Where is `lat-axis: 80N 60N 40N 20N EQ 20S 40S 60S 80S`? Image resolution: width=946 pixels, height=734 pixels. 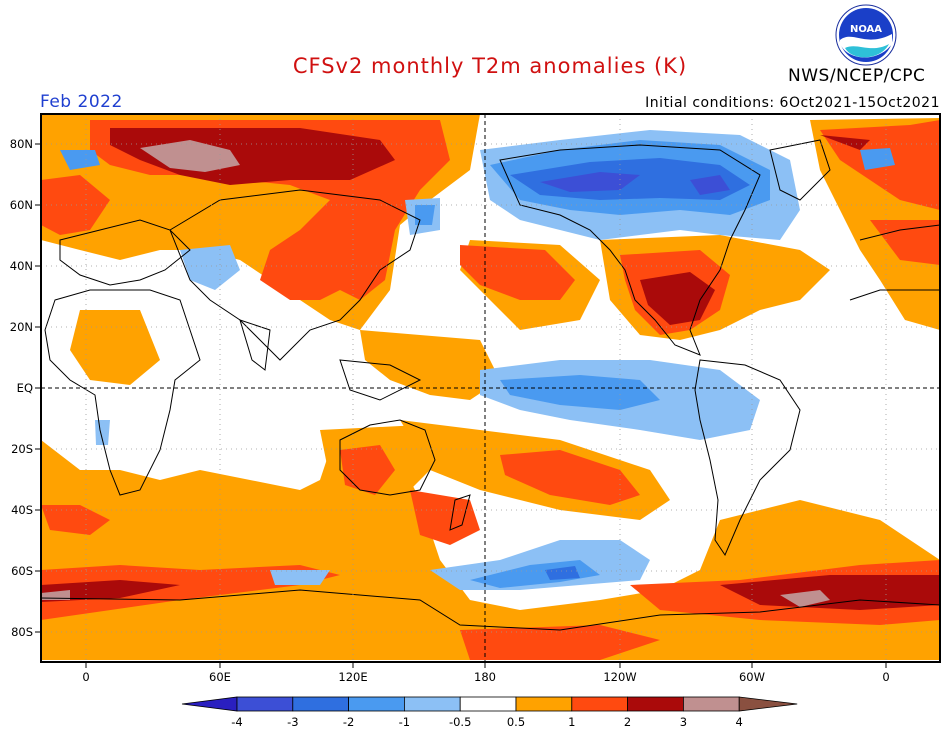
lat-axis: 80N 60N 40N 20N EQ 20S 40S 60S 80S is located at coordinates (25, 388).